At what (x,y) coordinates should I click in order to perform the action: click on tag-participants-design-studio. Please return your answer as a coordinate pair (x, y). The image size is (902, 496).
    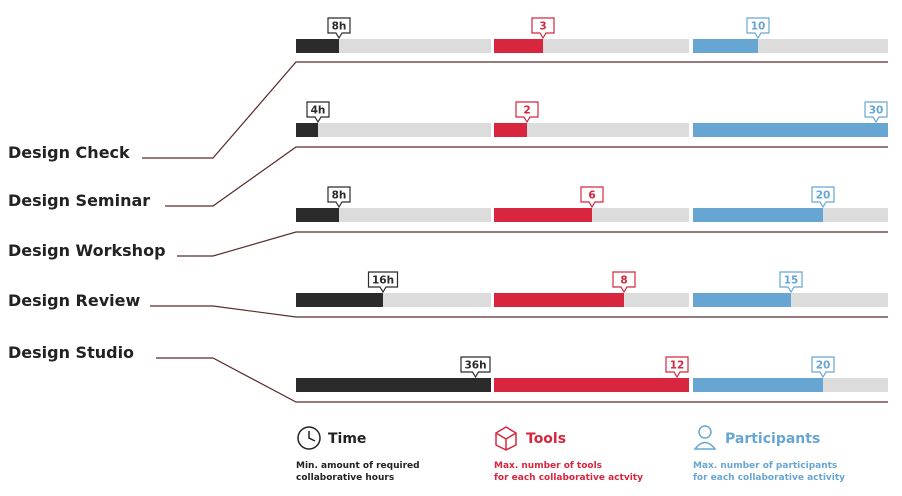
    Looking at the image, I should click on (823, 367).